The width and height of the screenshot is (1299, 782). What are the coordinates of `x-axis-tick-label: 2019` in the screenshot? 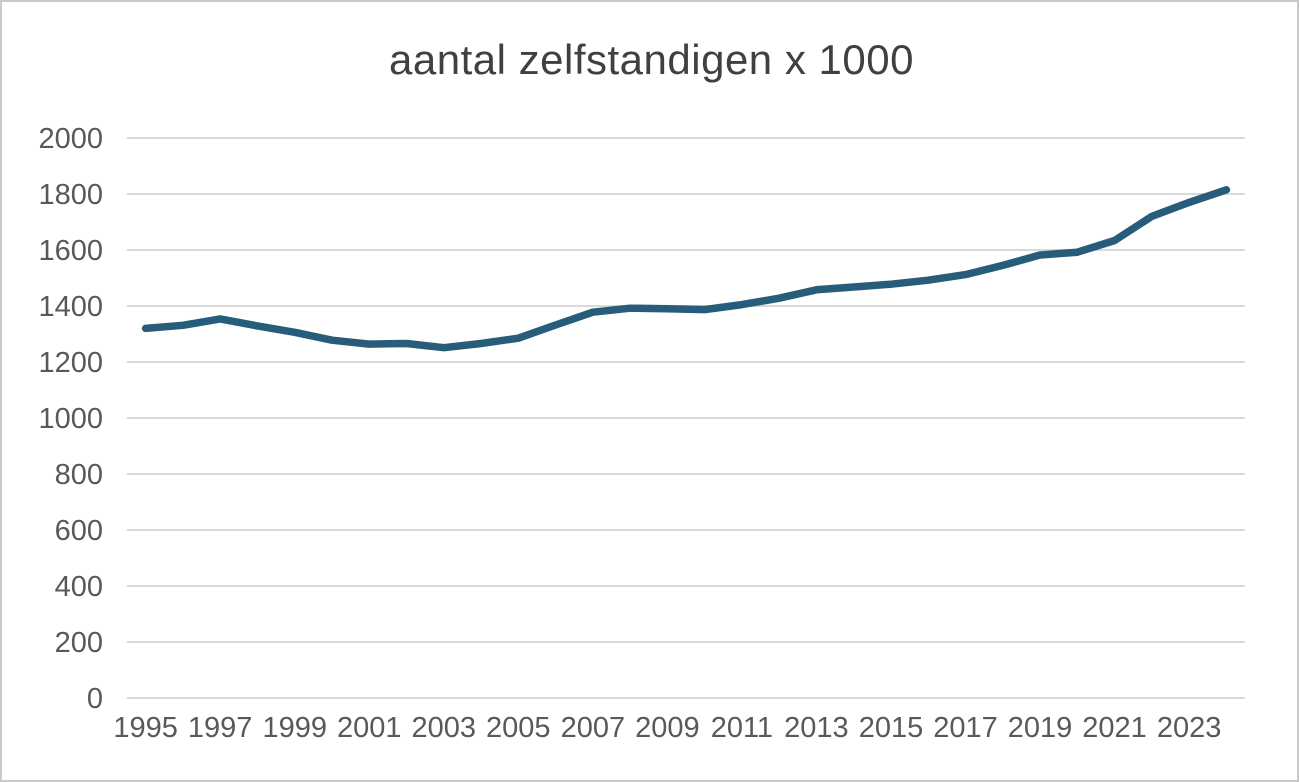 It's located at (1040, 728).